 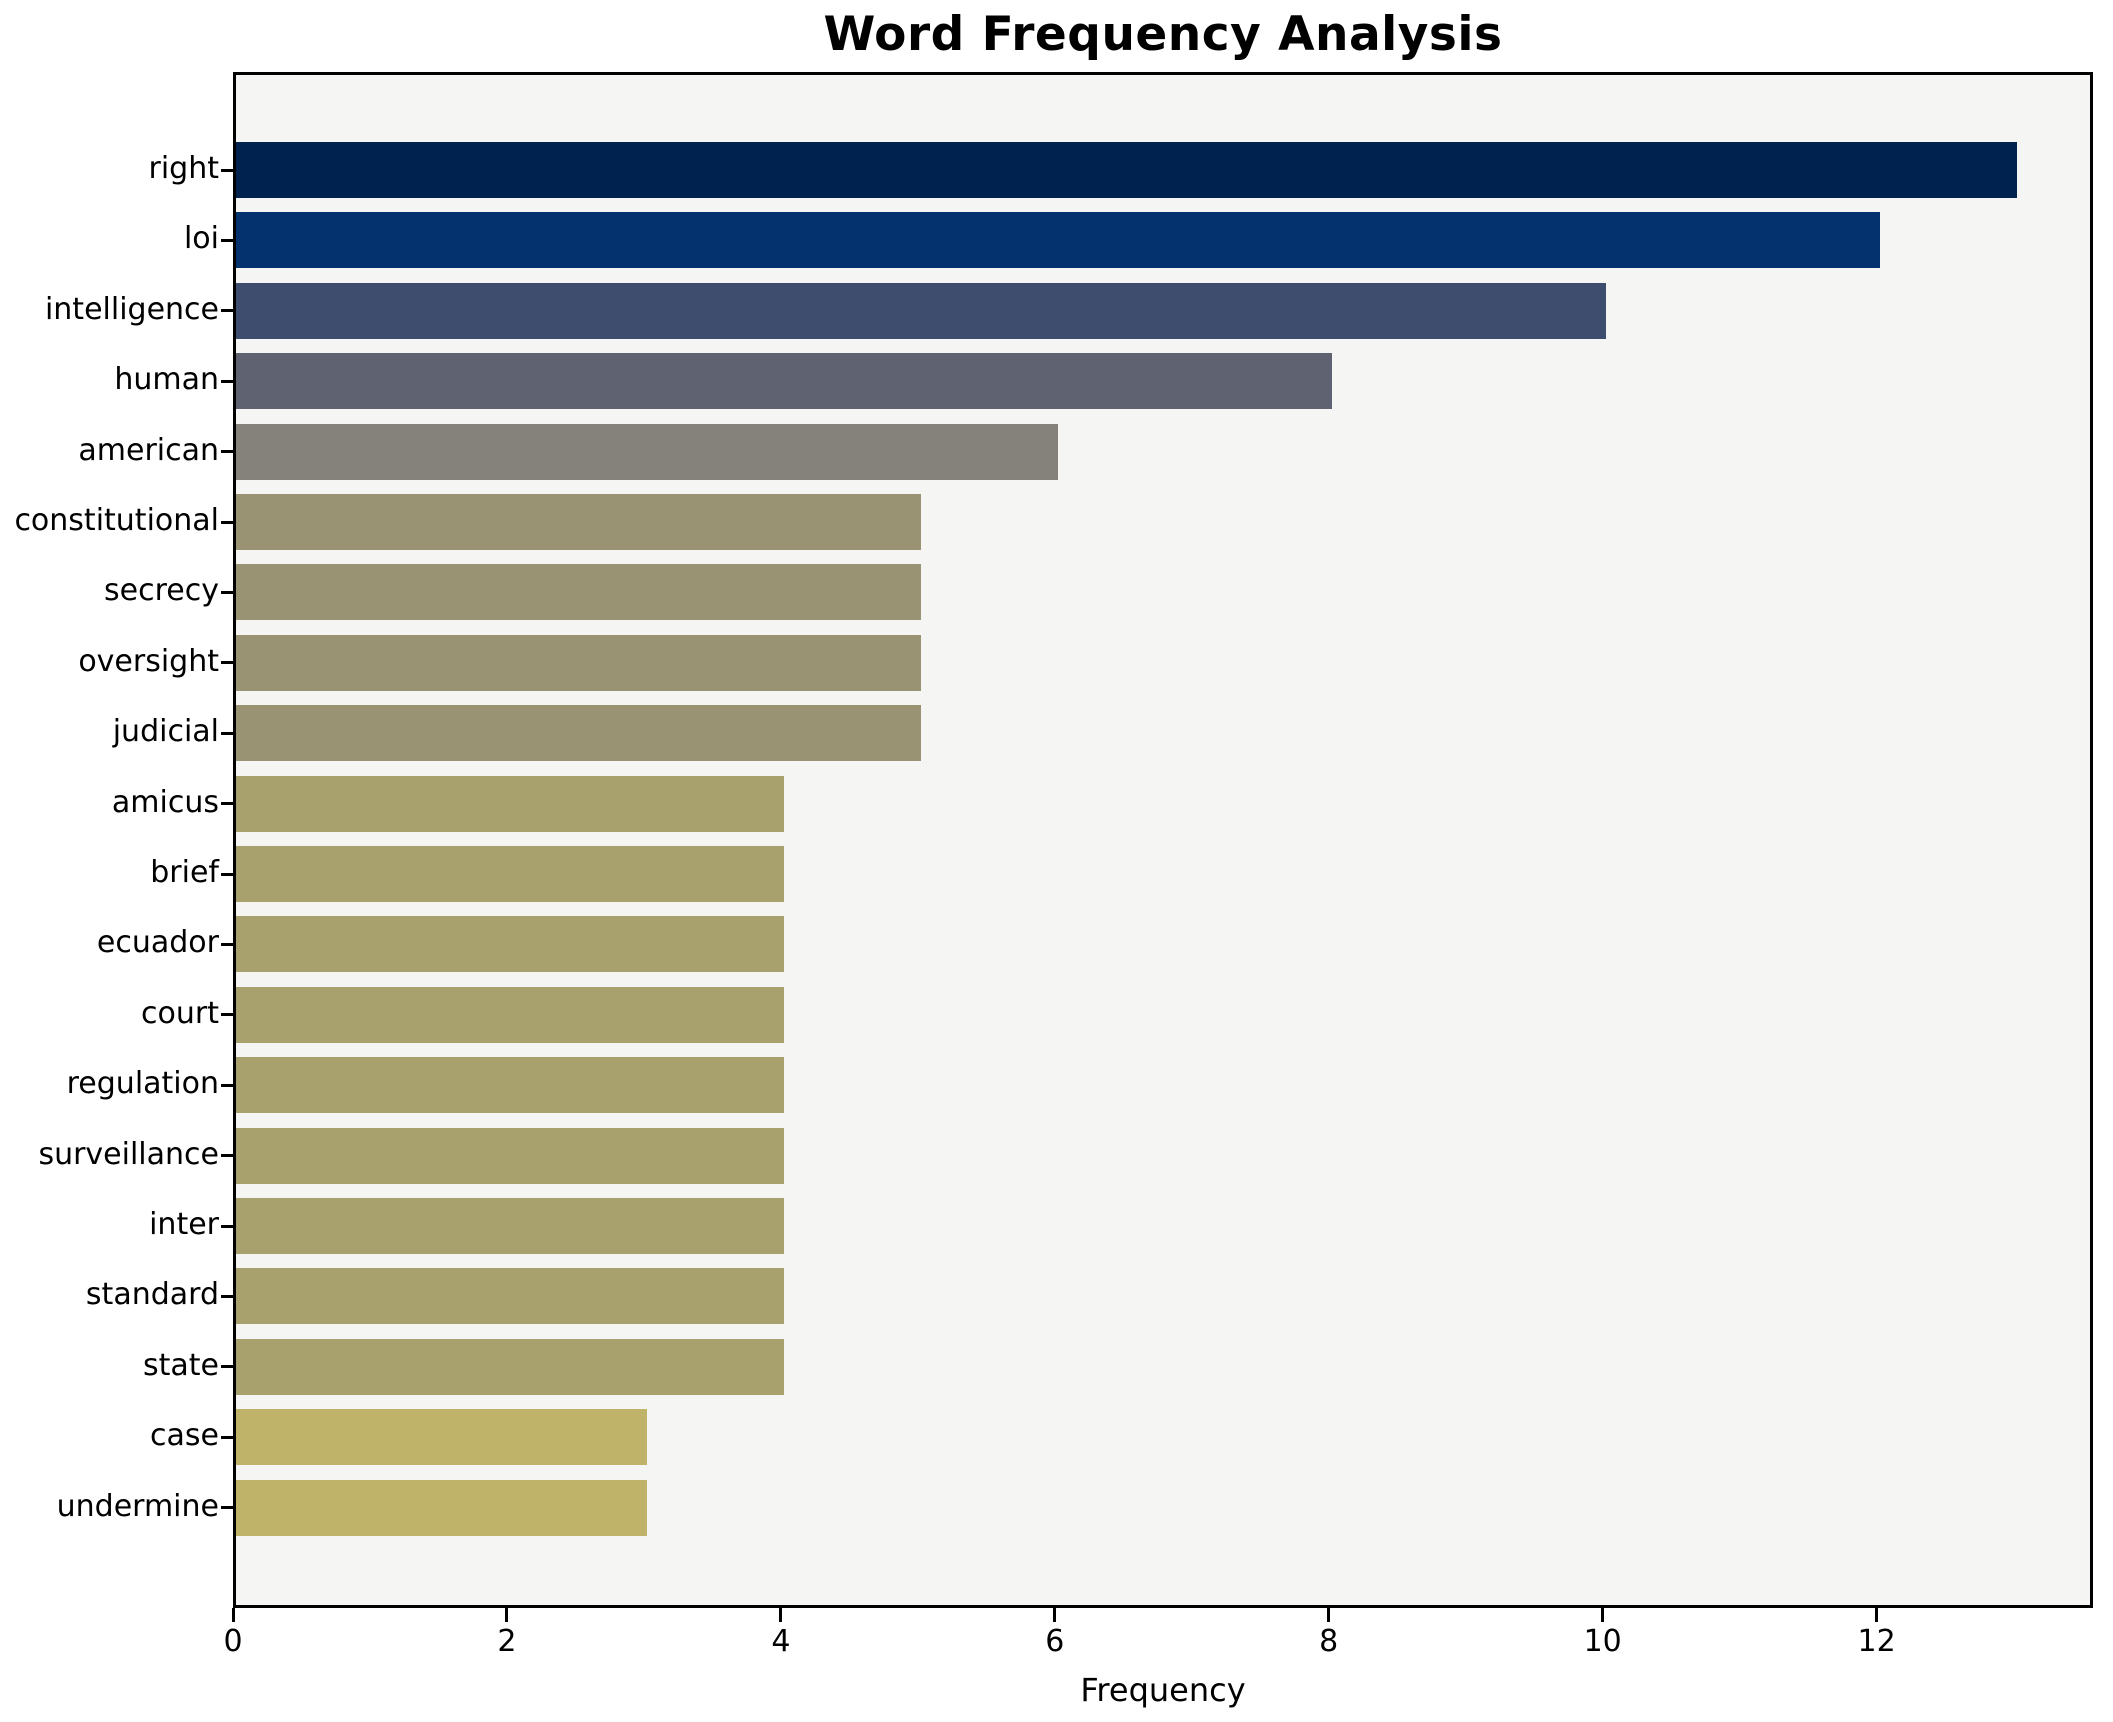 What do you see at coordinates (510, 1085) in the screenshot?
I see `bar-regulation` at bounding box center [510, 1085].